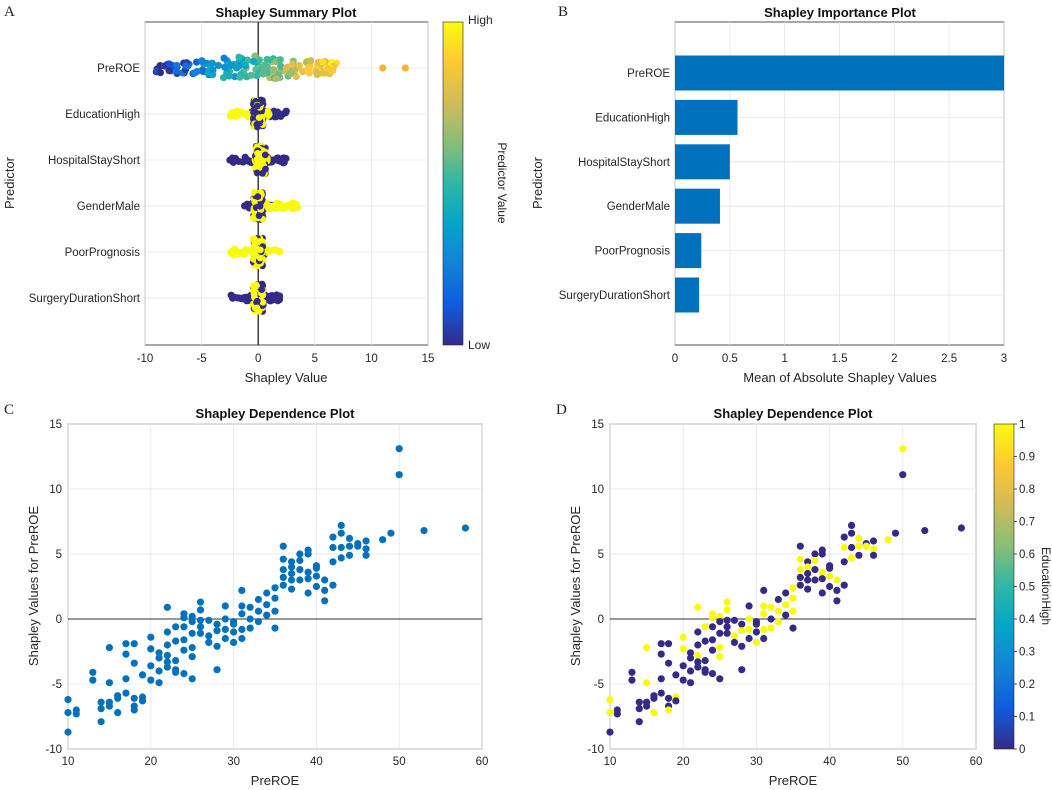 The height and width of the screenshot is (790, 1052). Describe the element at coordinates (794, 413) in the screenshot. I see `panel-d-title: Shapley Dependence Plot` at that location.